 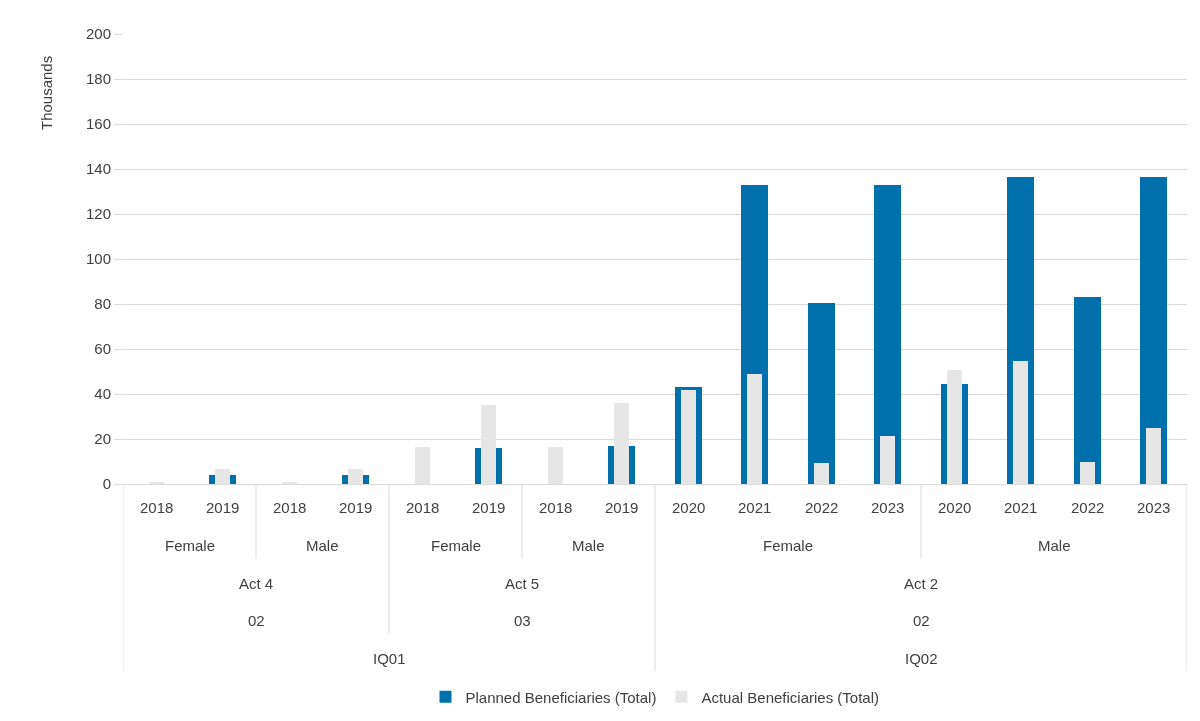 I want to click on y-tick-label: 80, so click(x=102, y=304).